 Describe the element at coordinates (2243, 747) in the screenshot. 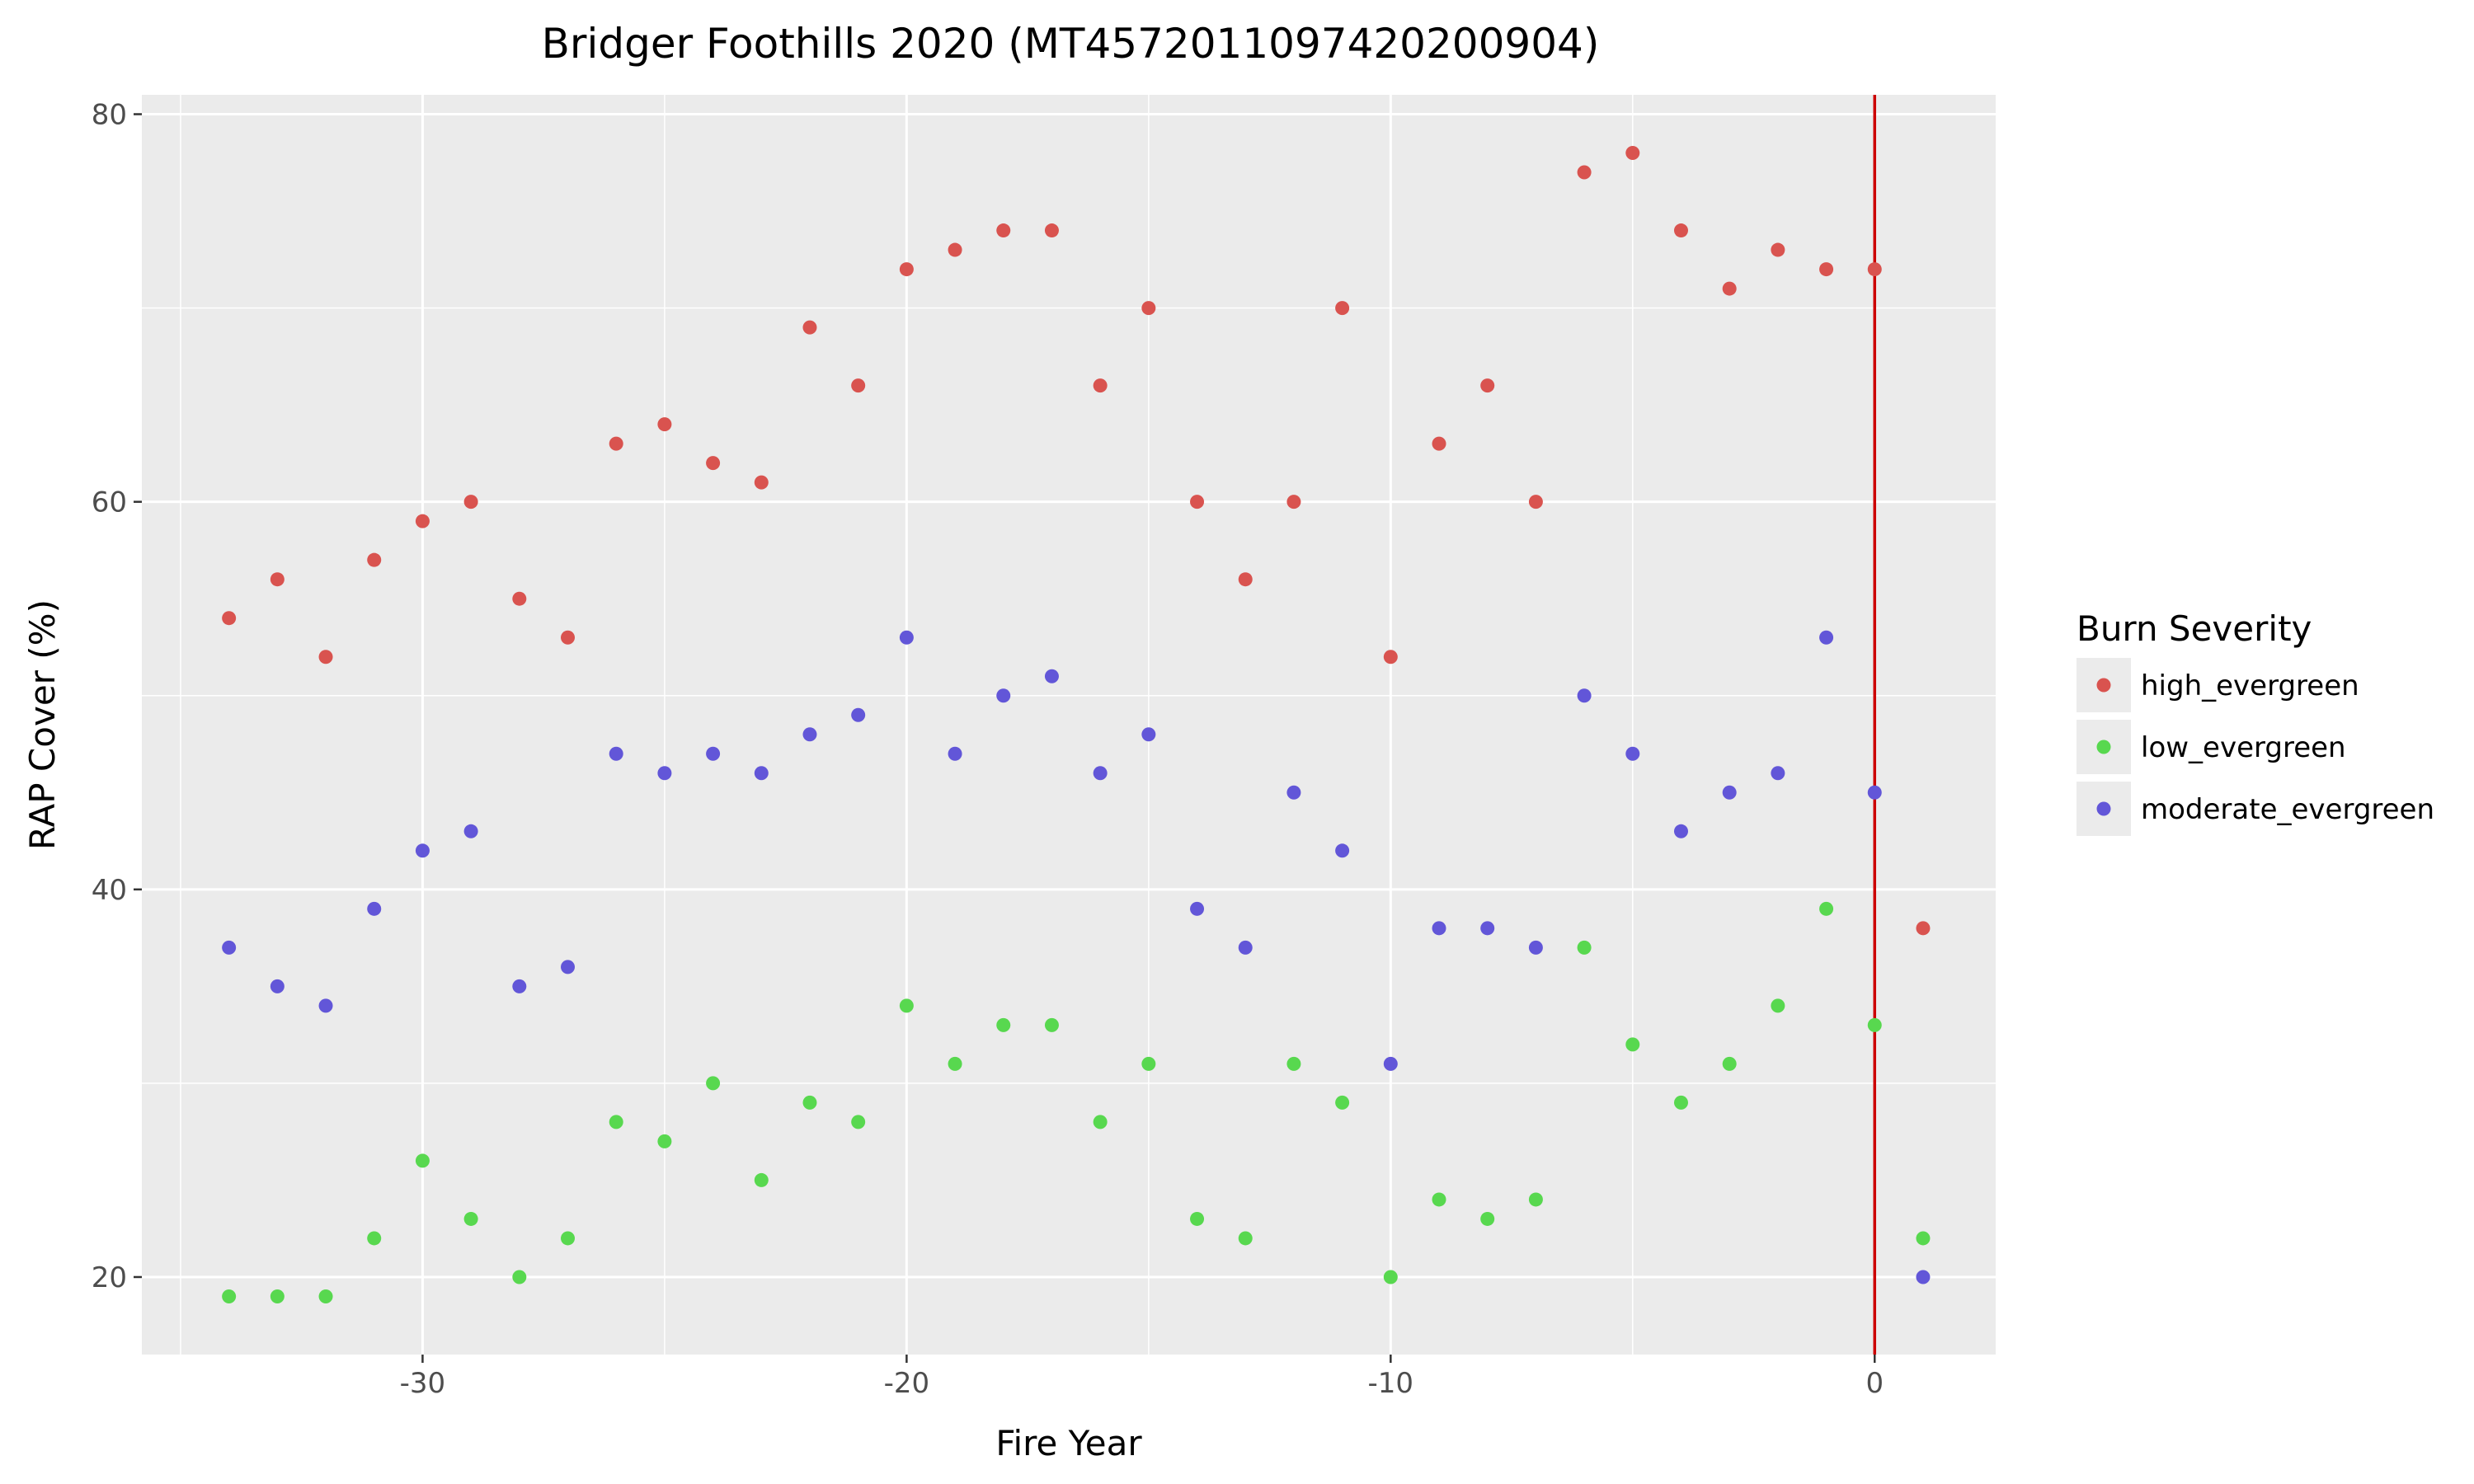

I see `legend-label-low_evergreen: low_evergreen` at that location.